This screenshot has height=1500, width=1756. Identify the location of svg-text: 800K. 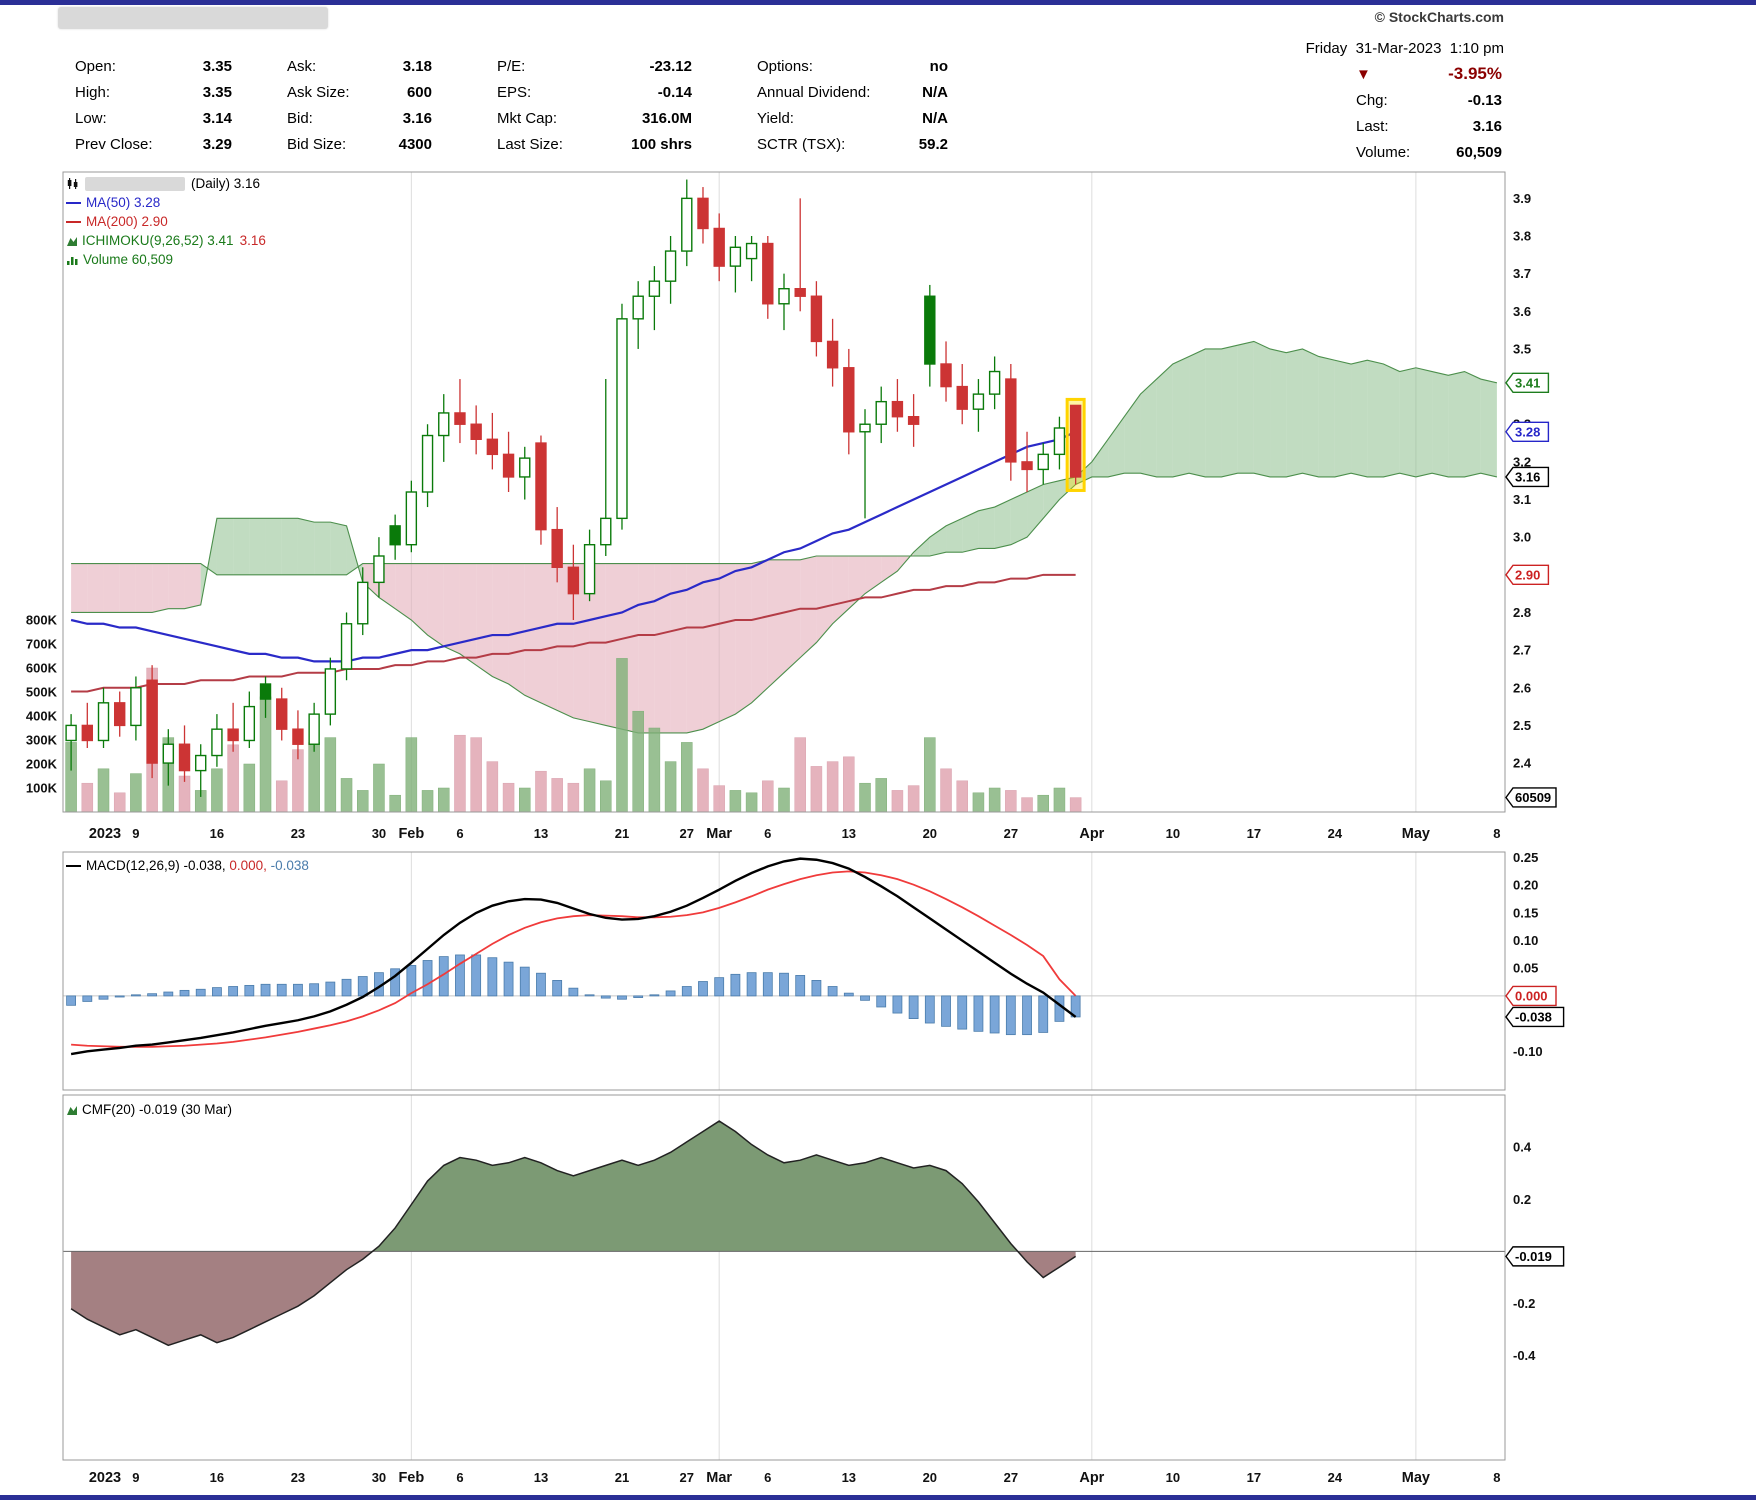
(42, 620).